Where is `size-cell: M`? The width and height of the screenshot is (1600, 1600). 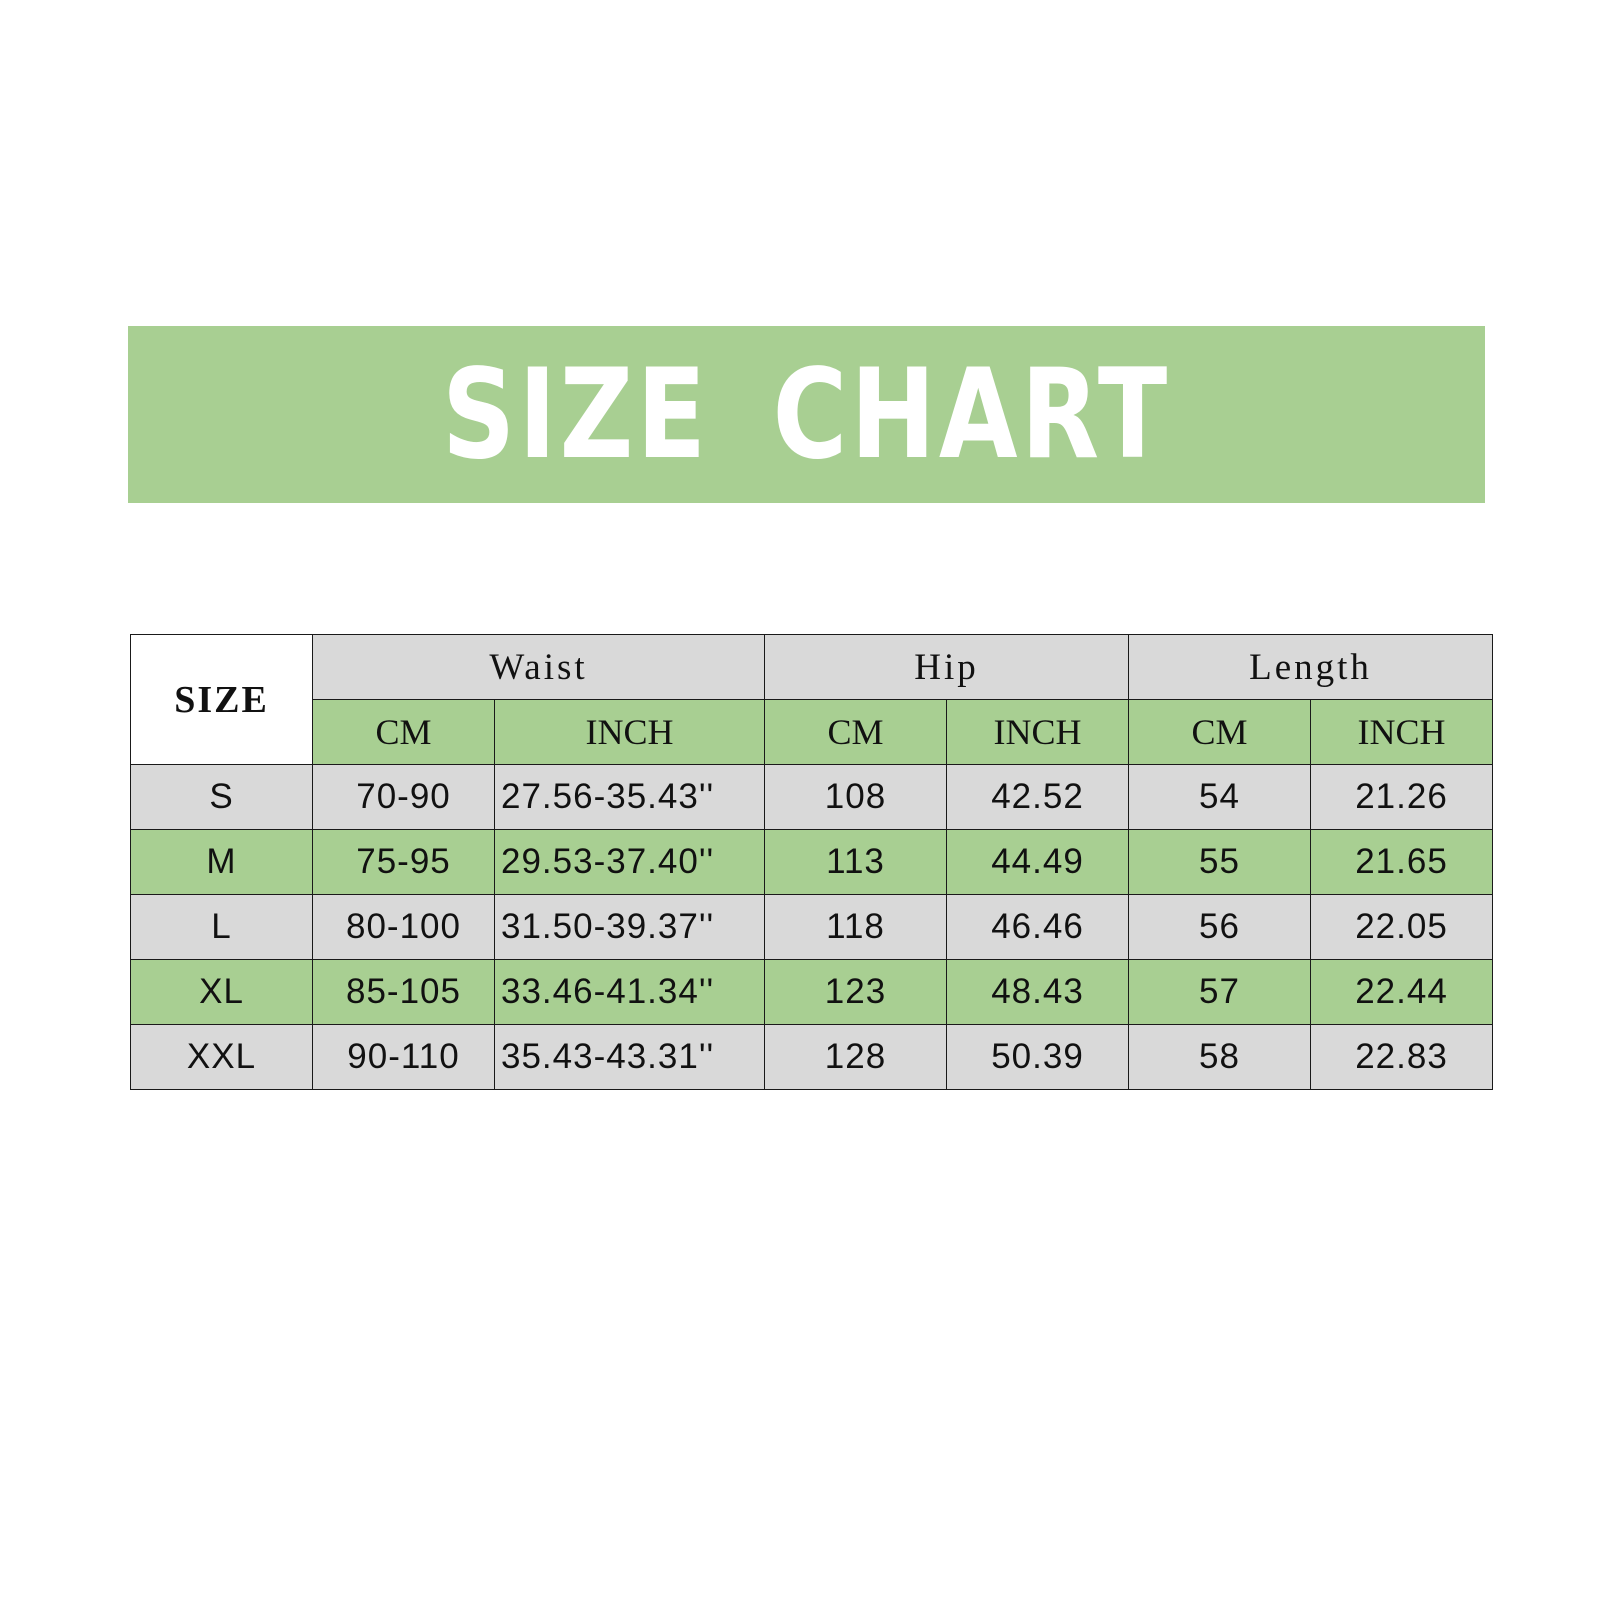 size-cell: M is located at coordinates (221, 862).